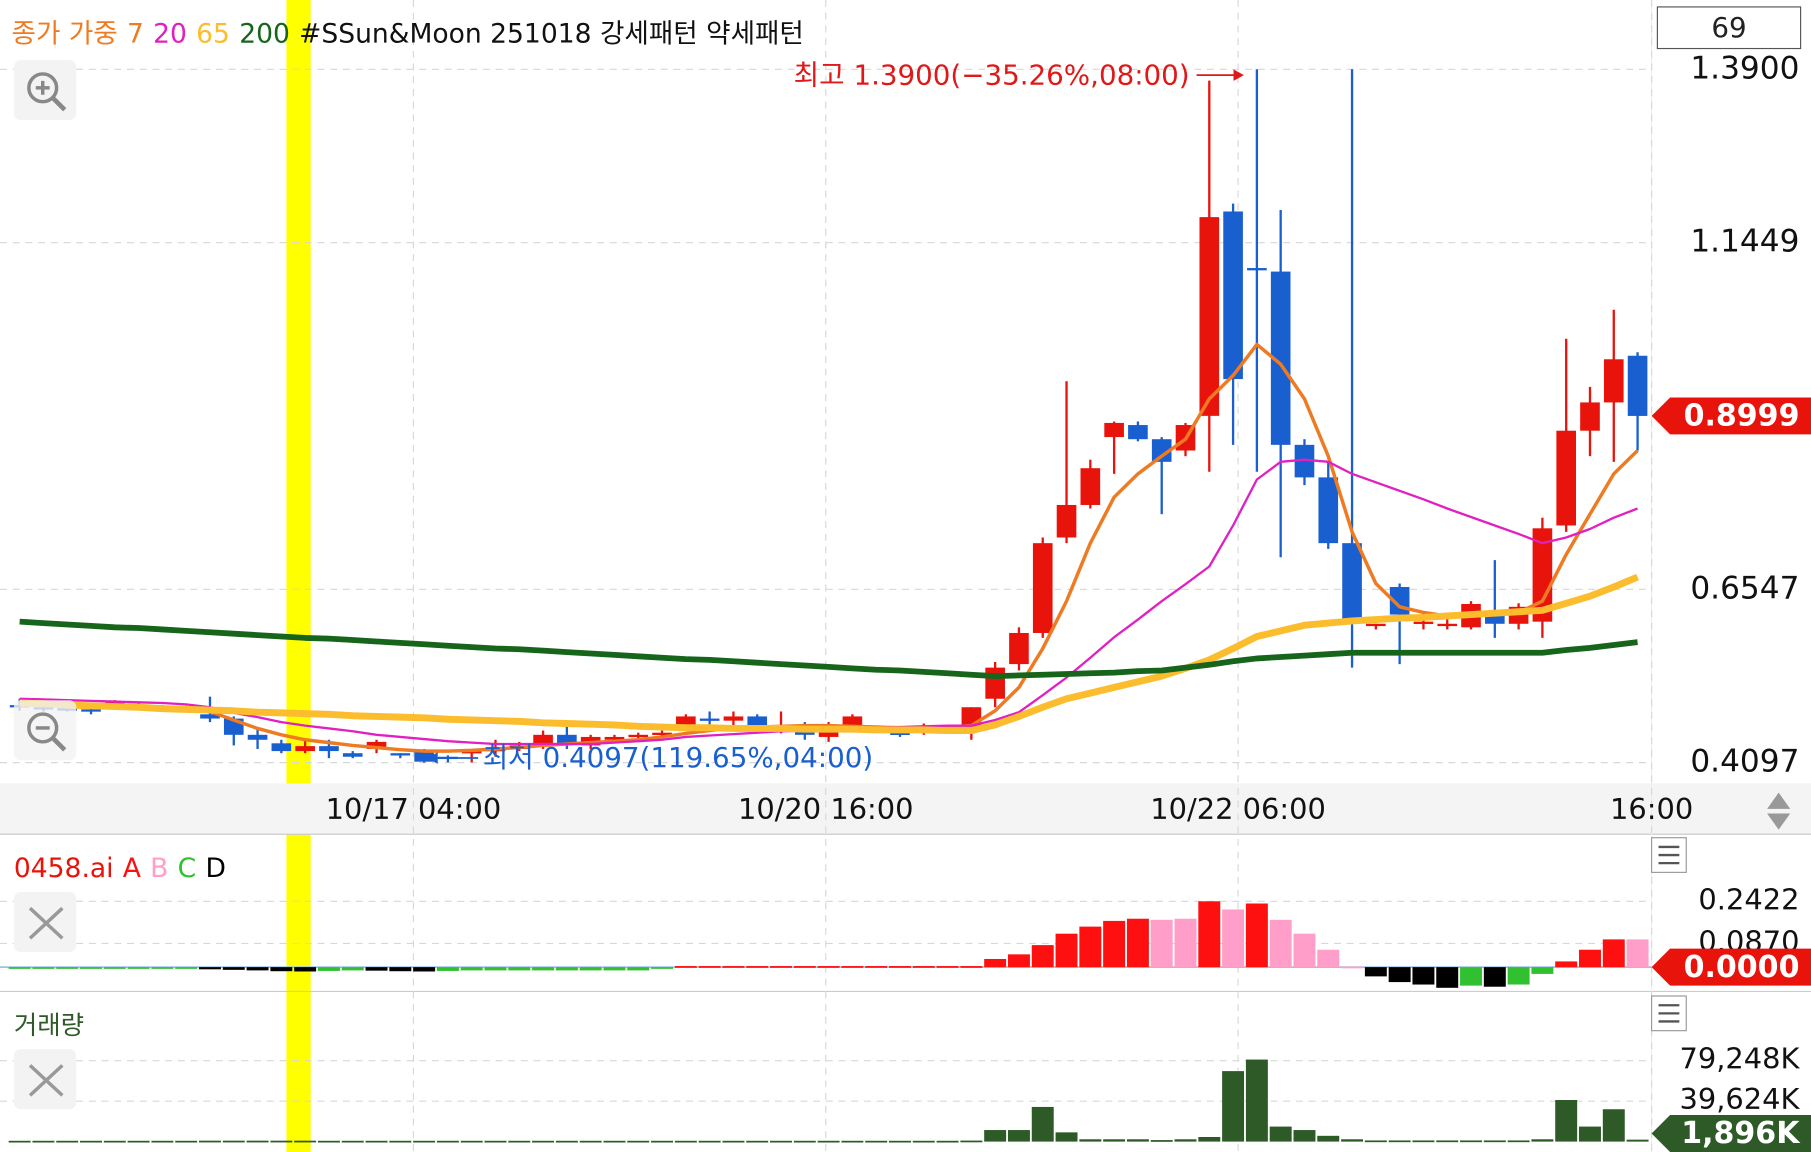 The height and width of the screenshot is (1152, 1811). Describe the element at coordinates (120, 867) in the screenshot. I see `indicator-legend: 0458.ai A B C D` at that location.